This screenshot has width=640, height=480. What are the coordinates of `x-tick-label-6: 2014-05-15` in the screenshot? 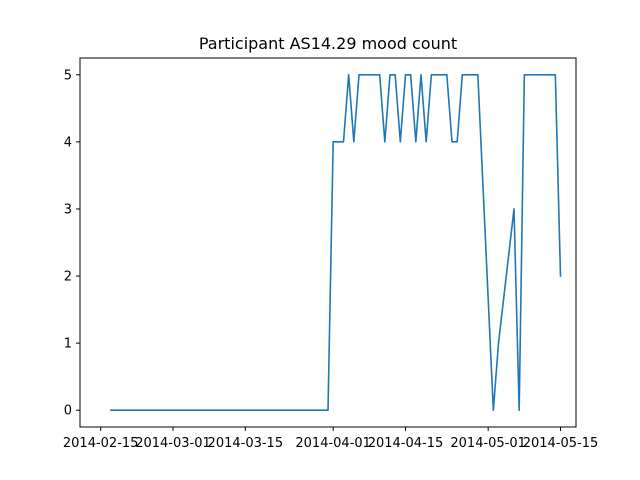 It's located at (561, 443).